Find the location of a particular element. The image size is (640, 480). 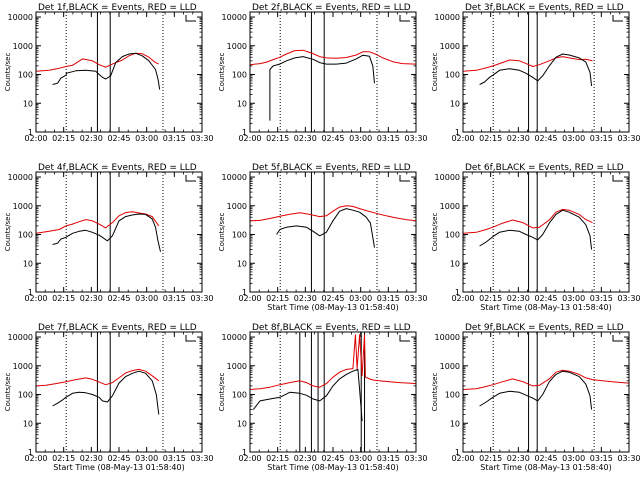

chart-5-xtick-label-3: 02:45 is located at coordinates (332, 298).